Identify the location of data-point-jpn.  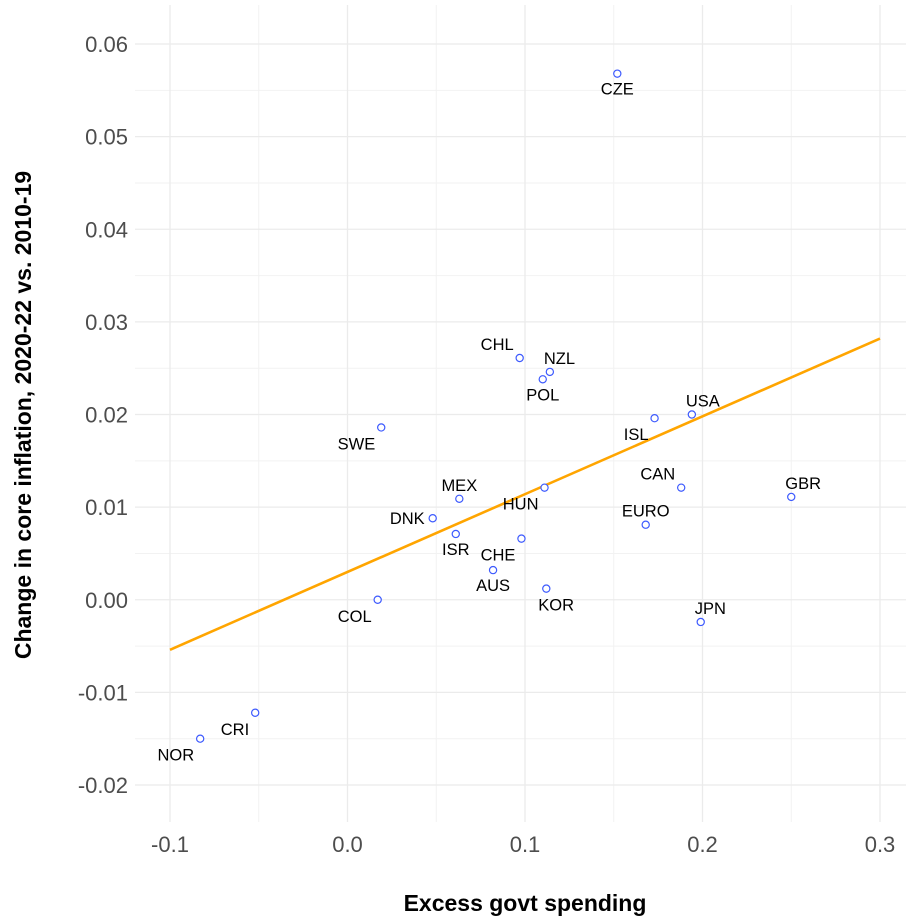
(700, 622).